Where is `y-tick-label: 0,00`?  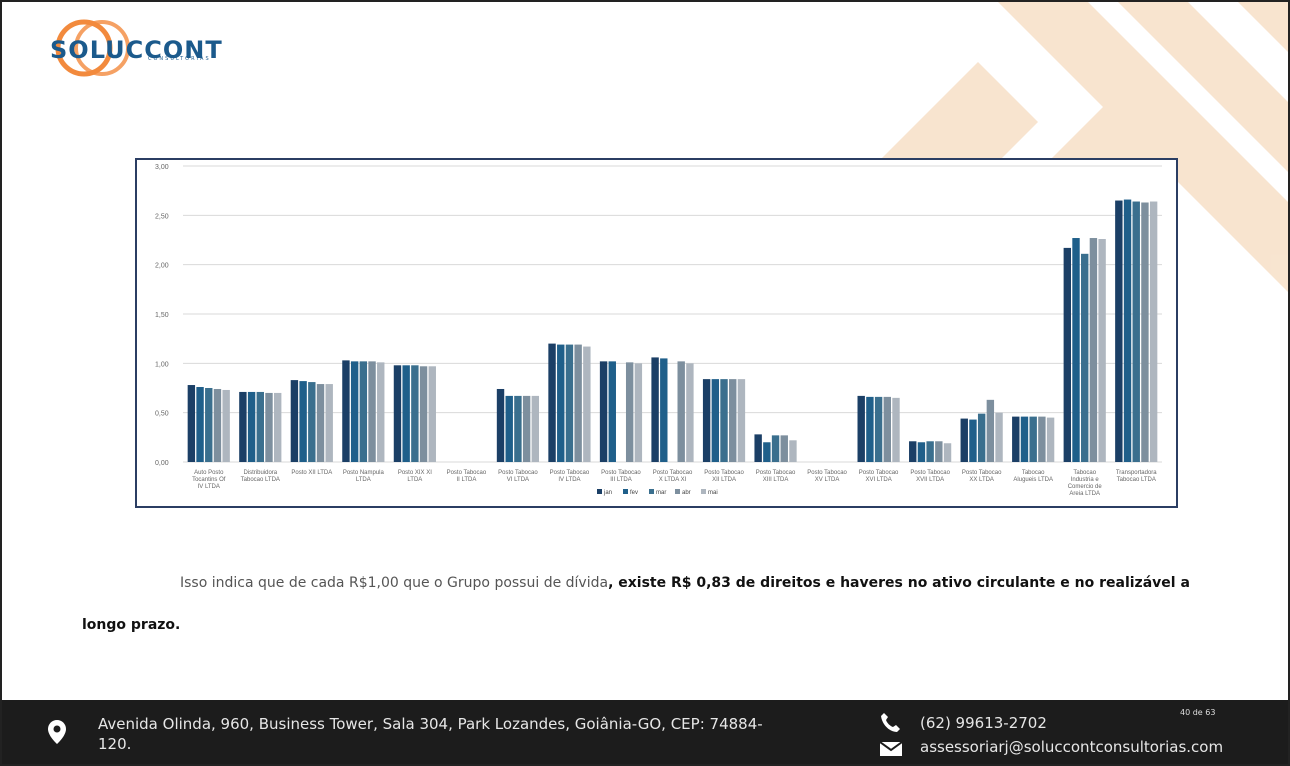
y-tick-label: 0,00 is located at coordinates (162, 463).